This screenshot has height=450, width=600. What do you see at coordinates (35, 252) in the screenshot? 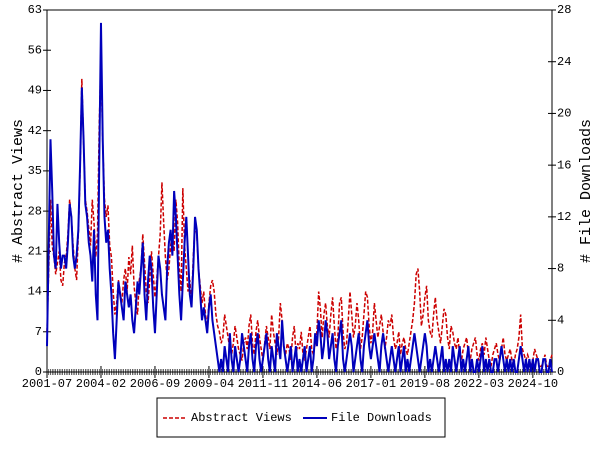
I see `y-tick-label: 21` at bounding box center [35, 252].